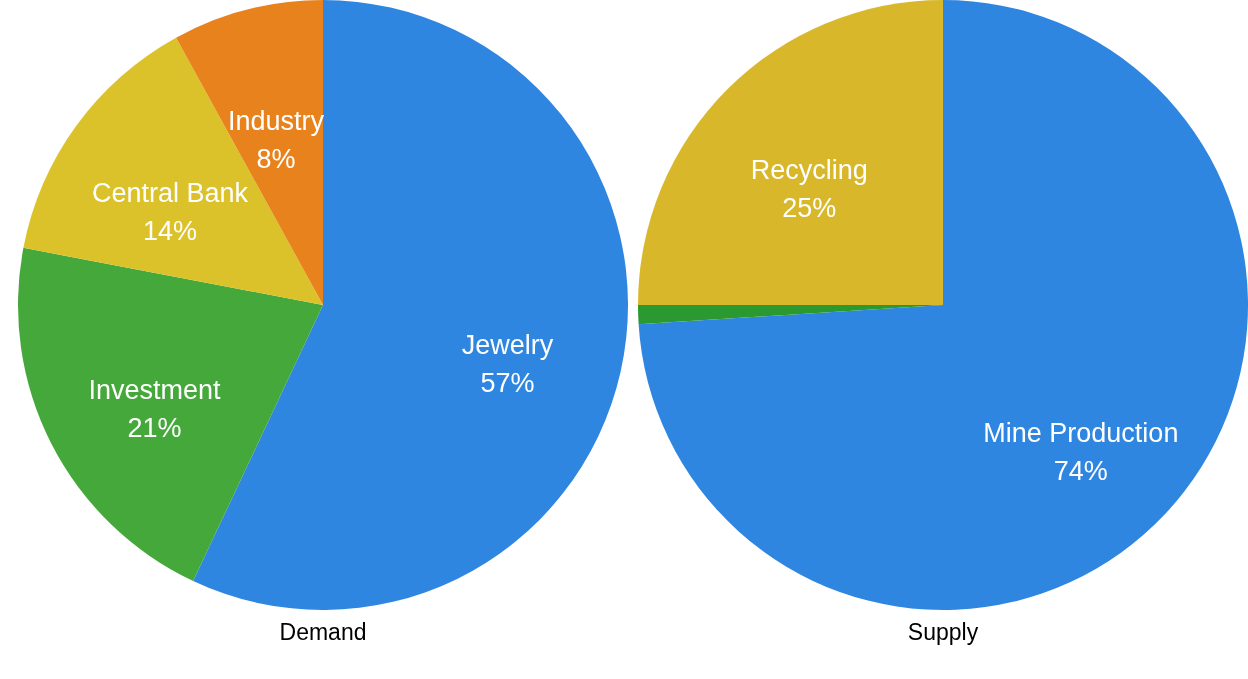 This screenshot has height=679, width=1248. Describe the element at coordinates (154, 427) in the screenshot. I see `data-label: 21%` at that location.